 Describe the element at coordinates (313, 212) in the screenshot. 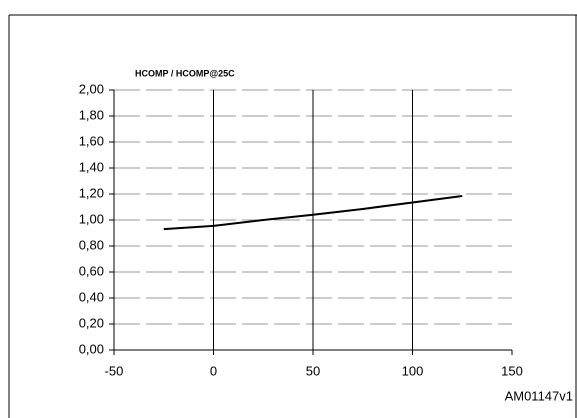

I see `data-line` at that location.